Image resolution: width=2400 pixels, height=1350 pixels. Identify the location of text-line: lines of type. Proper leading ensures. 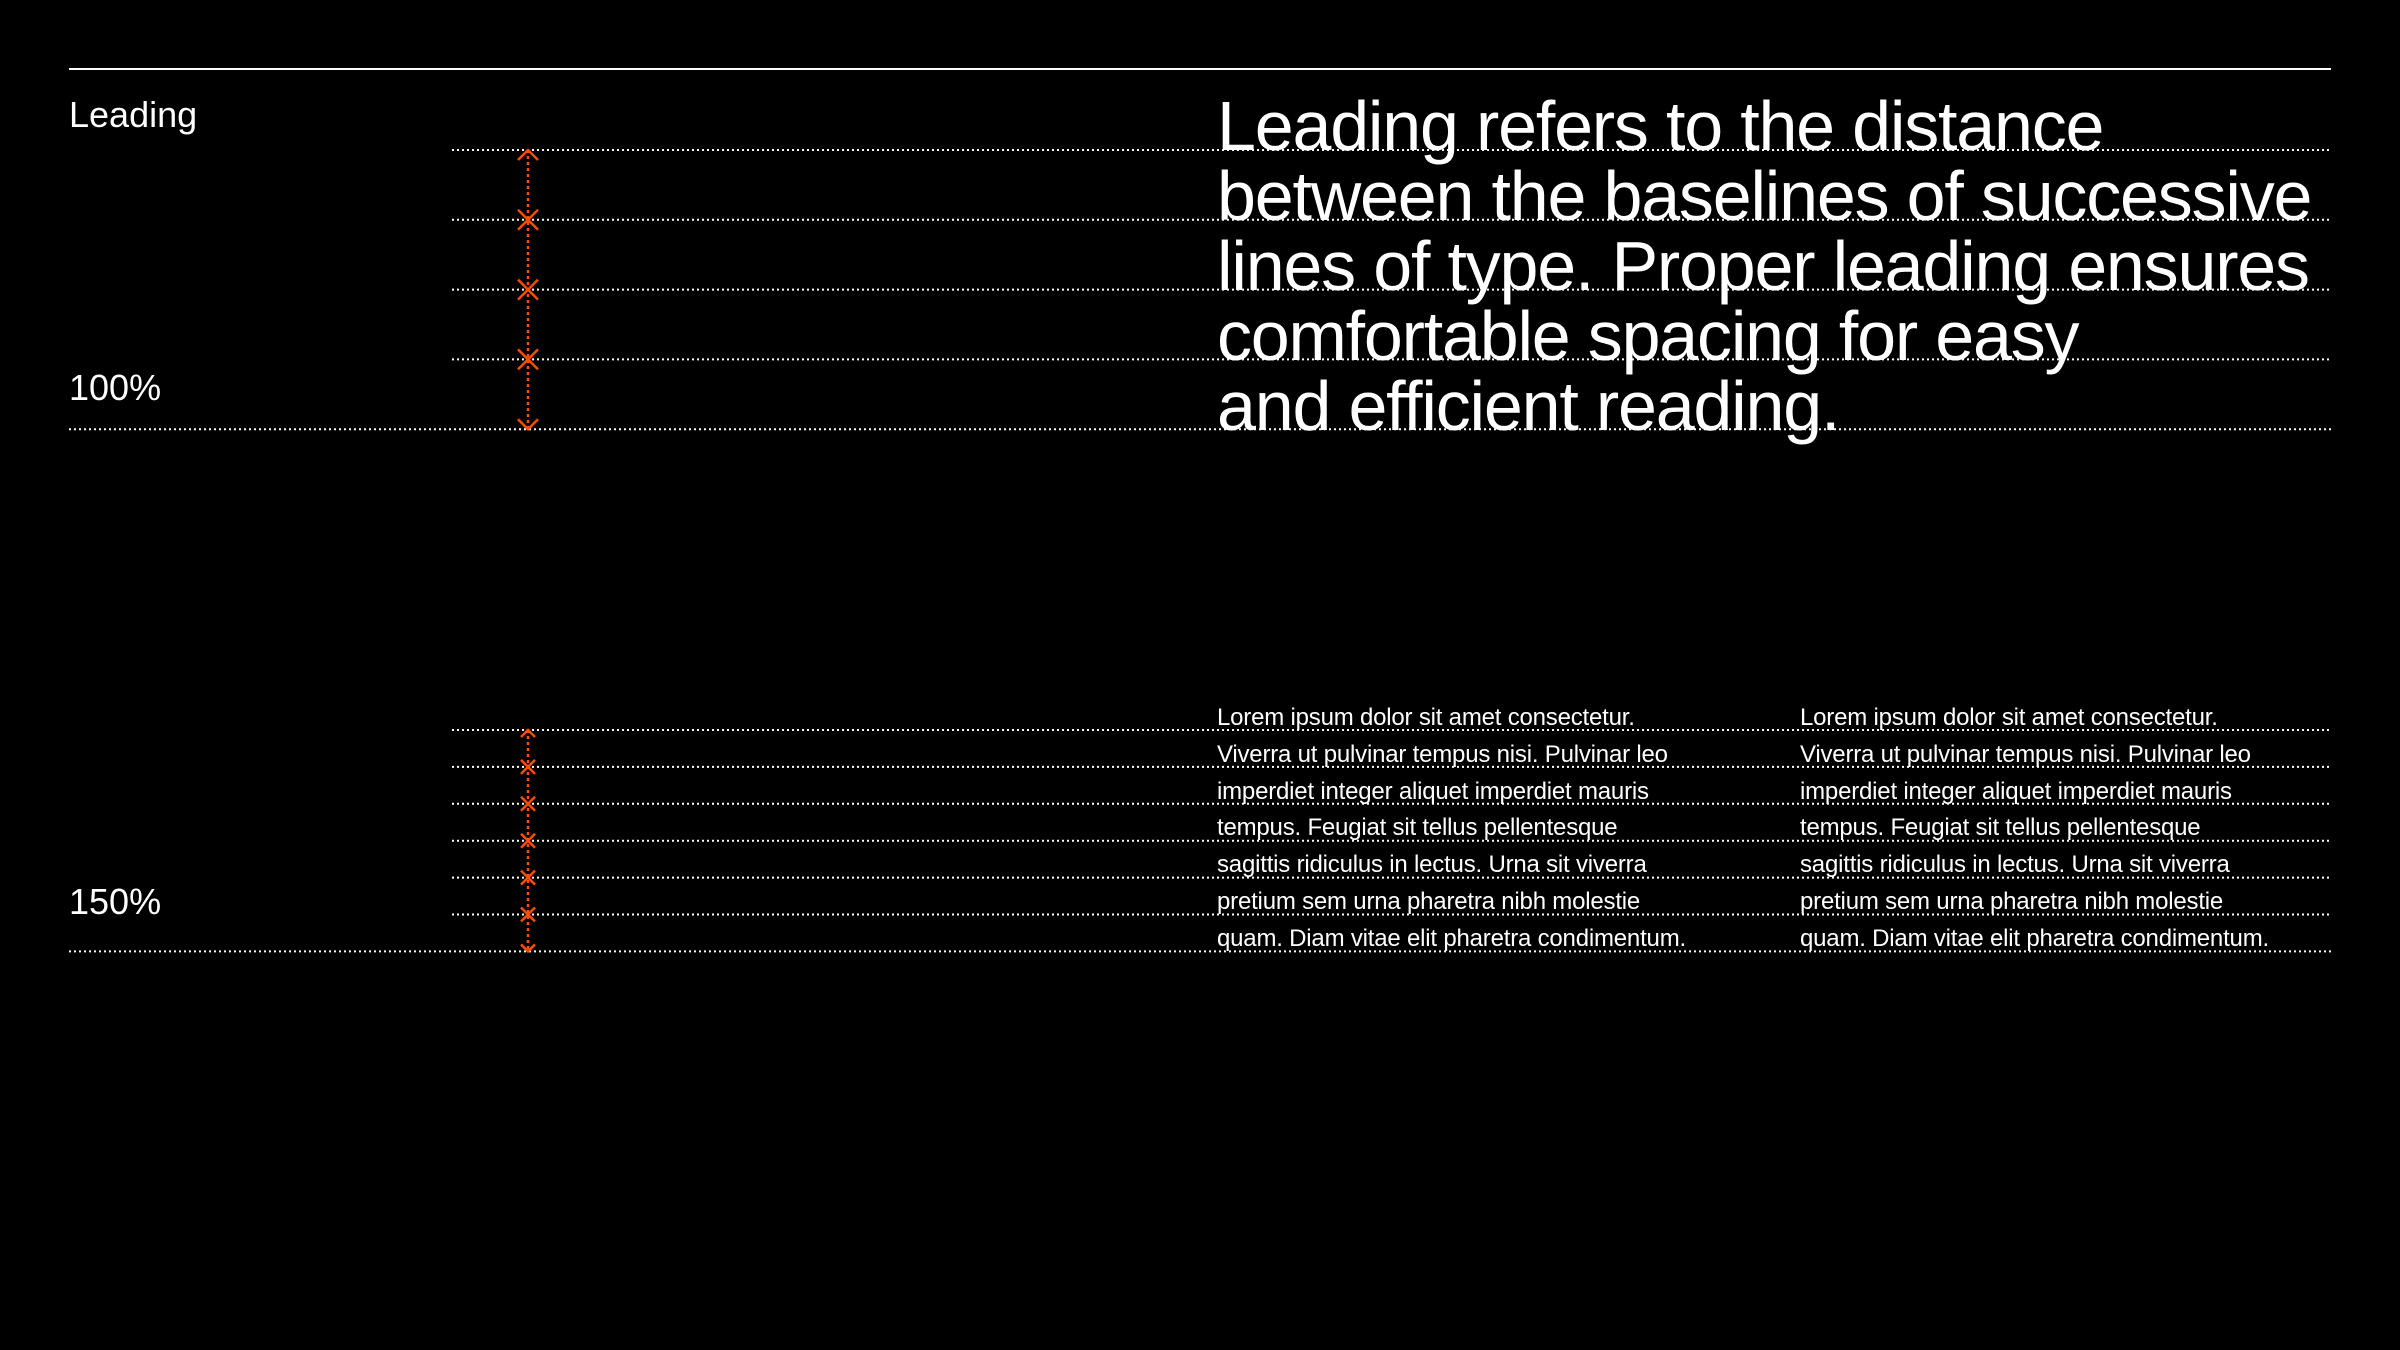
(1763, 266).